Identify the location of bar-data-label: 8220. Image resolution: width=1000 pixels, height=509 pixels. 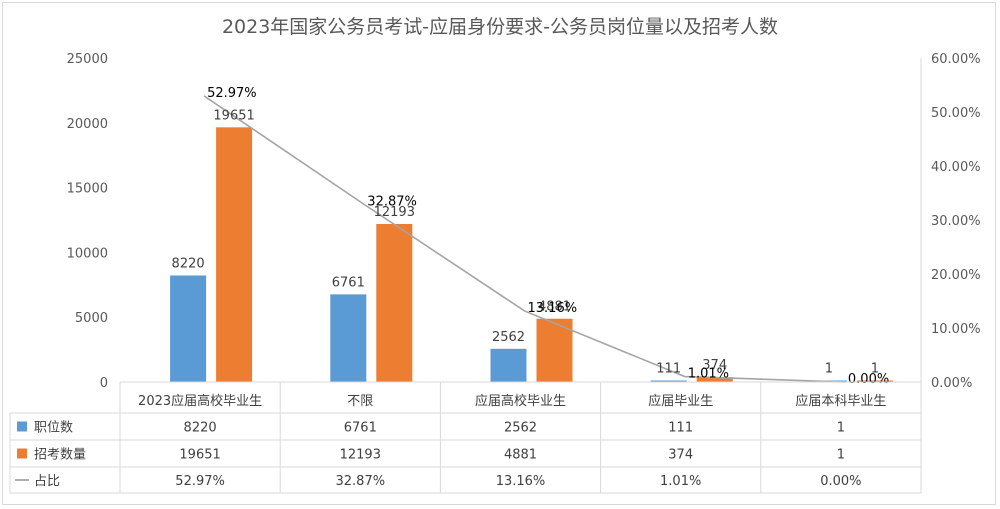
(188, 263).